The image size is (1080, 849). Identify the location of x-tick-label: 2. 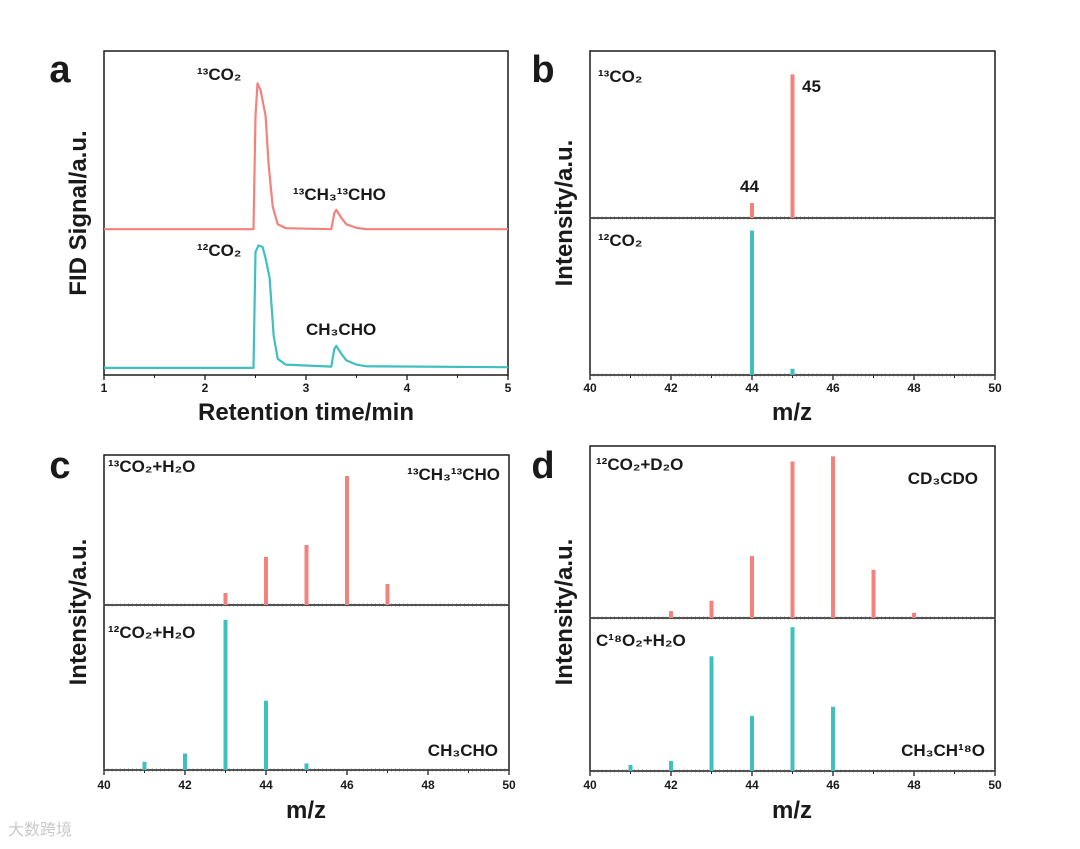
(205, 388).